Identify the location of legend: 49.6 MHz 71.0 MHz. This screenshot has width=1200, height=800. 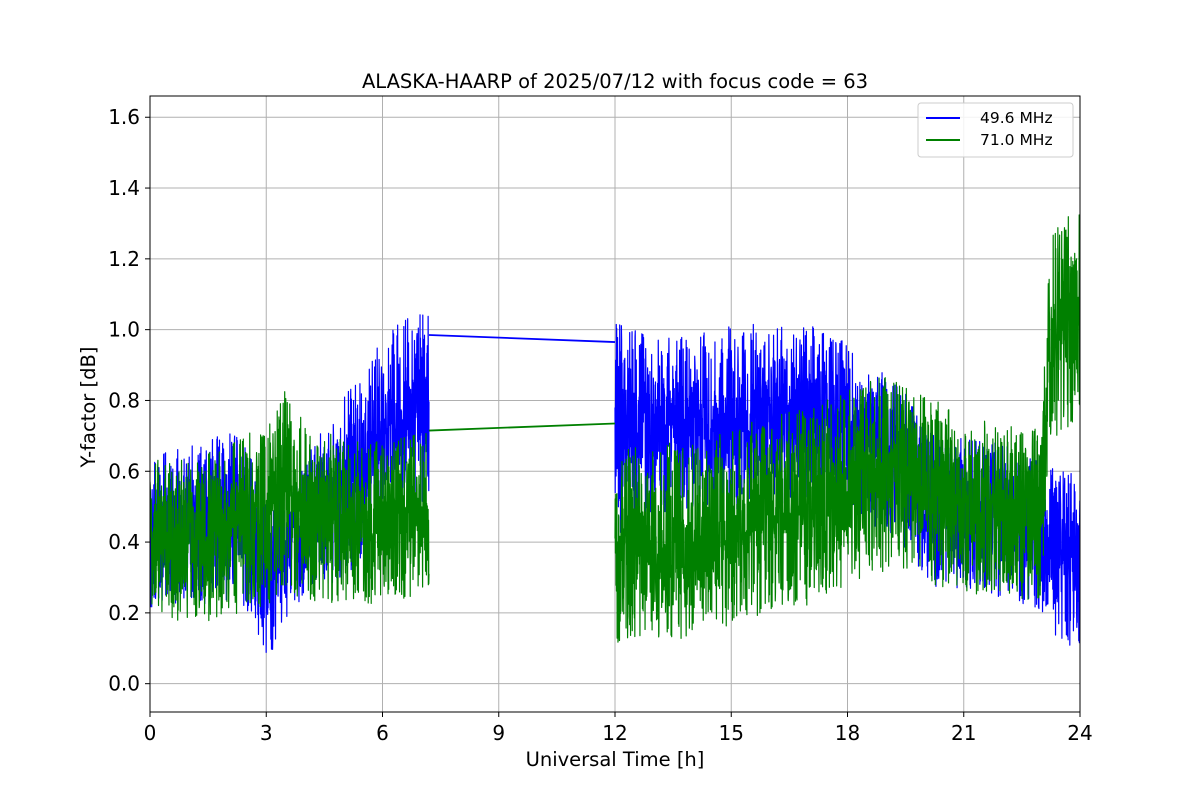
(995, 130).